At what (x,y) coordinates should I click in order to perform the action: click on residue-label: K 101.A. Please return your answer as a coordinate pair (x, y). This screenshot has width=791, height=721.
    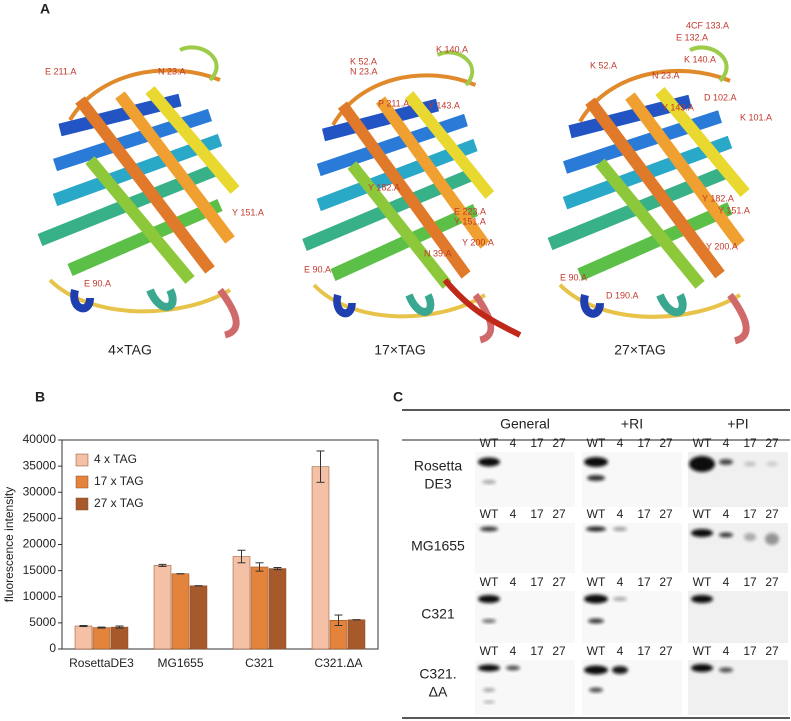
    Looking at the image, I should click on (756, 117).